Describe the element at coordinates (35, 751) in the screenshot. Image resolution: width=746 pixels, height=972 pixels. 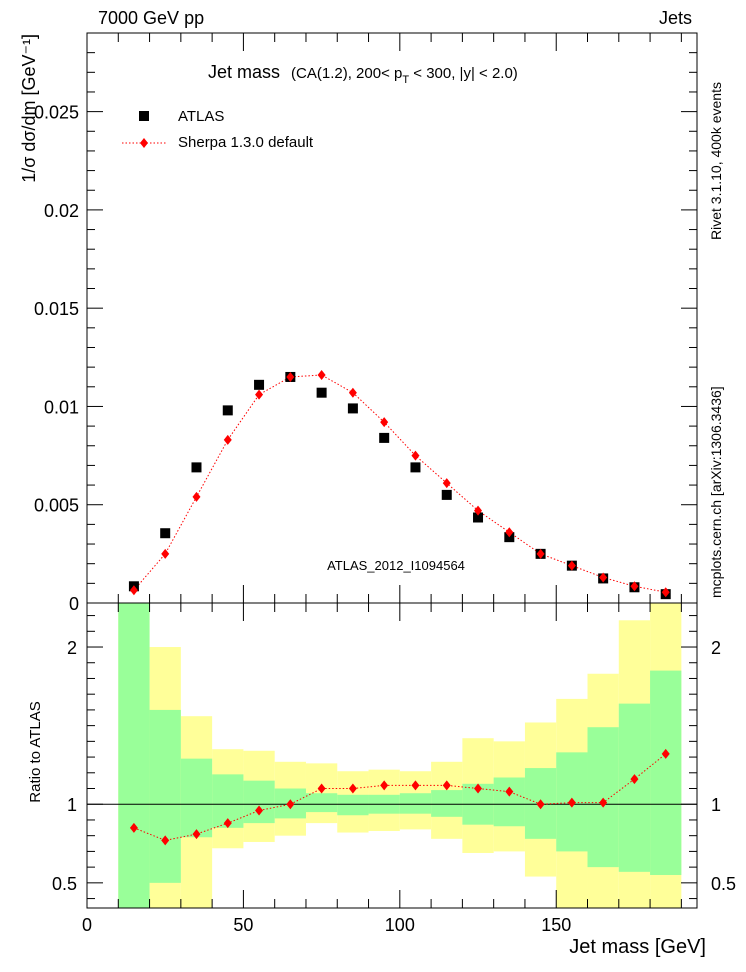
I see `ratio-y-axis-label: Ratio to ATLAS` at that location.